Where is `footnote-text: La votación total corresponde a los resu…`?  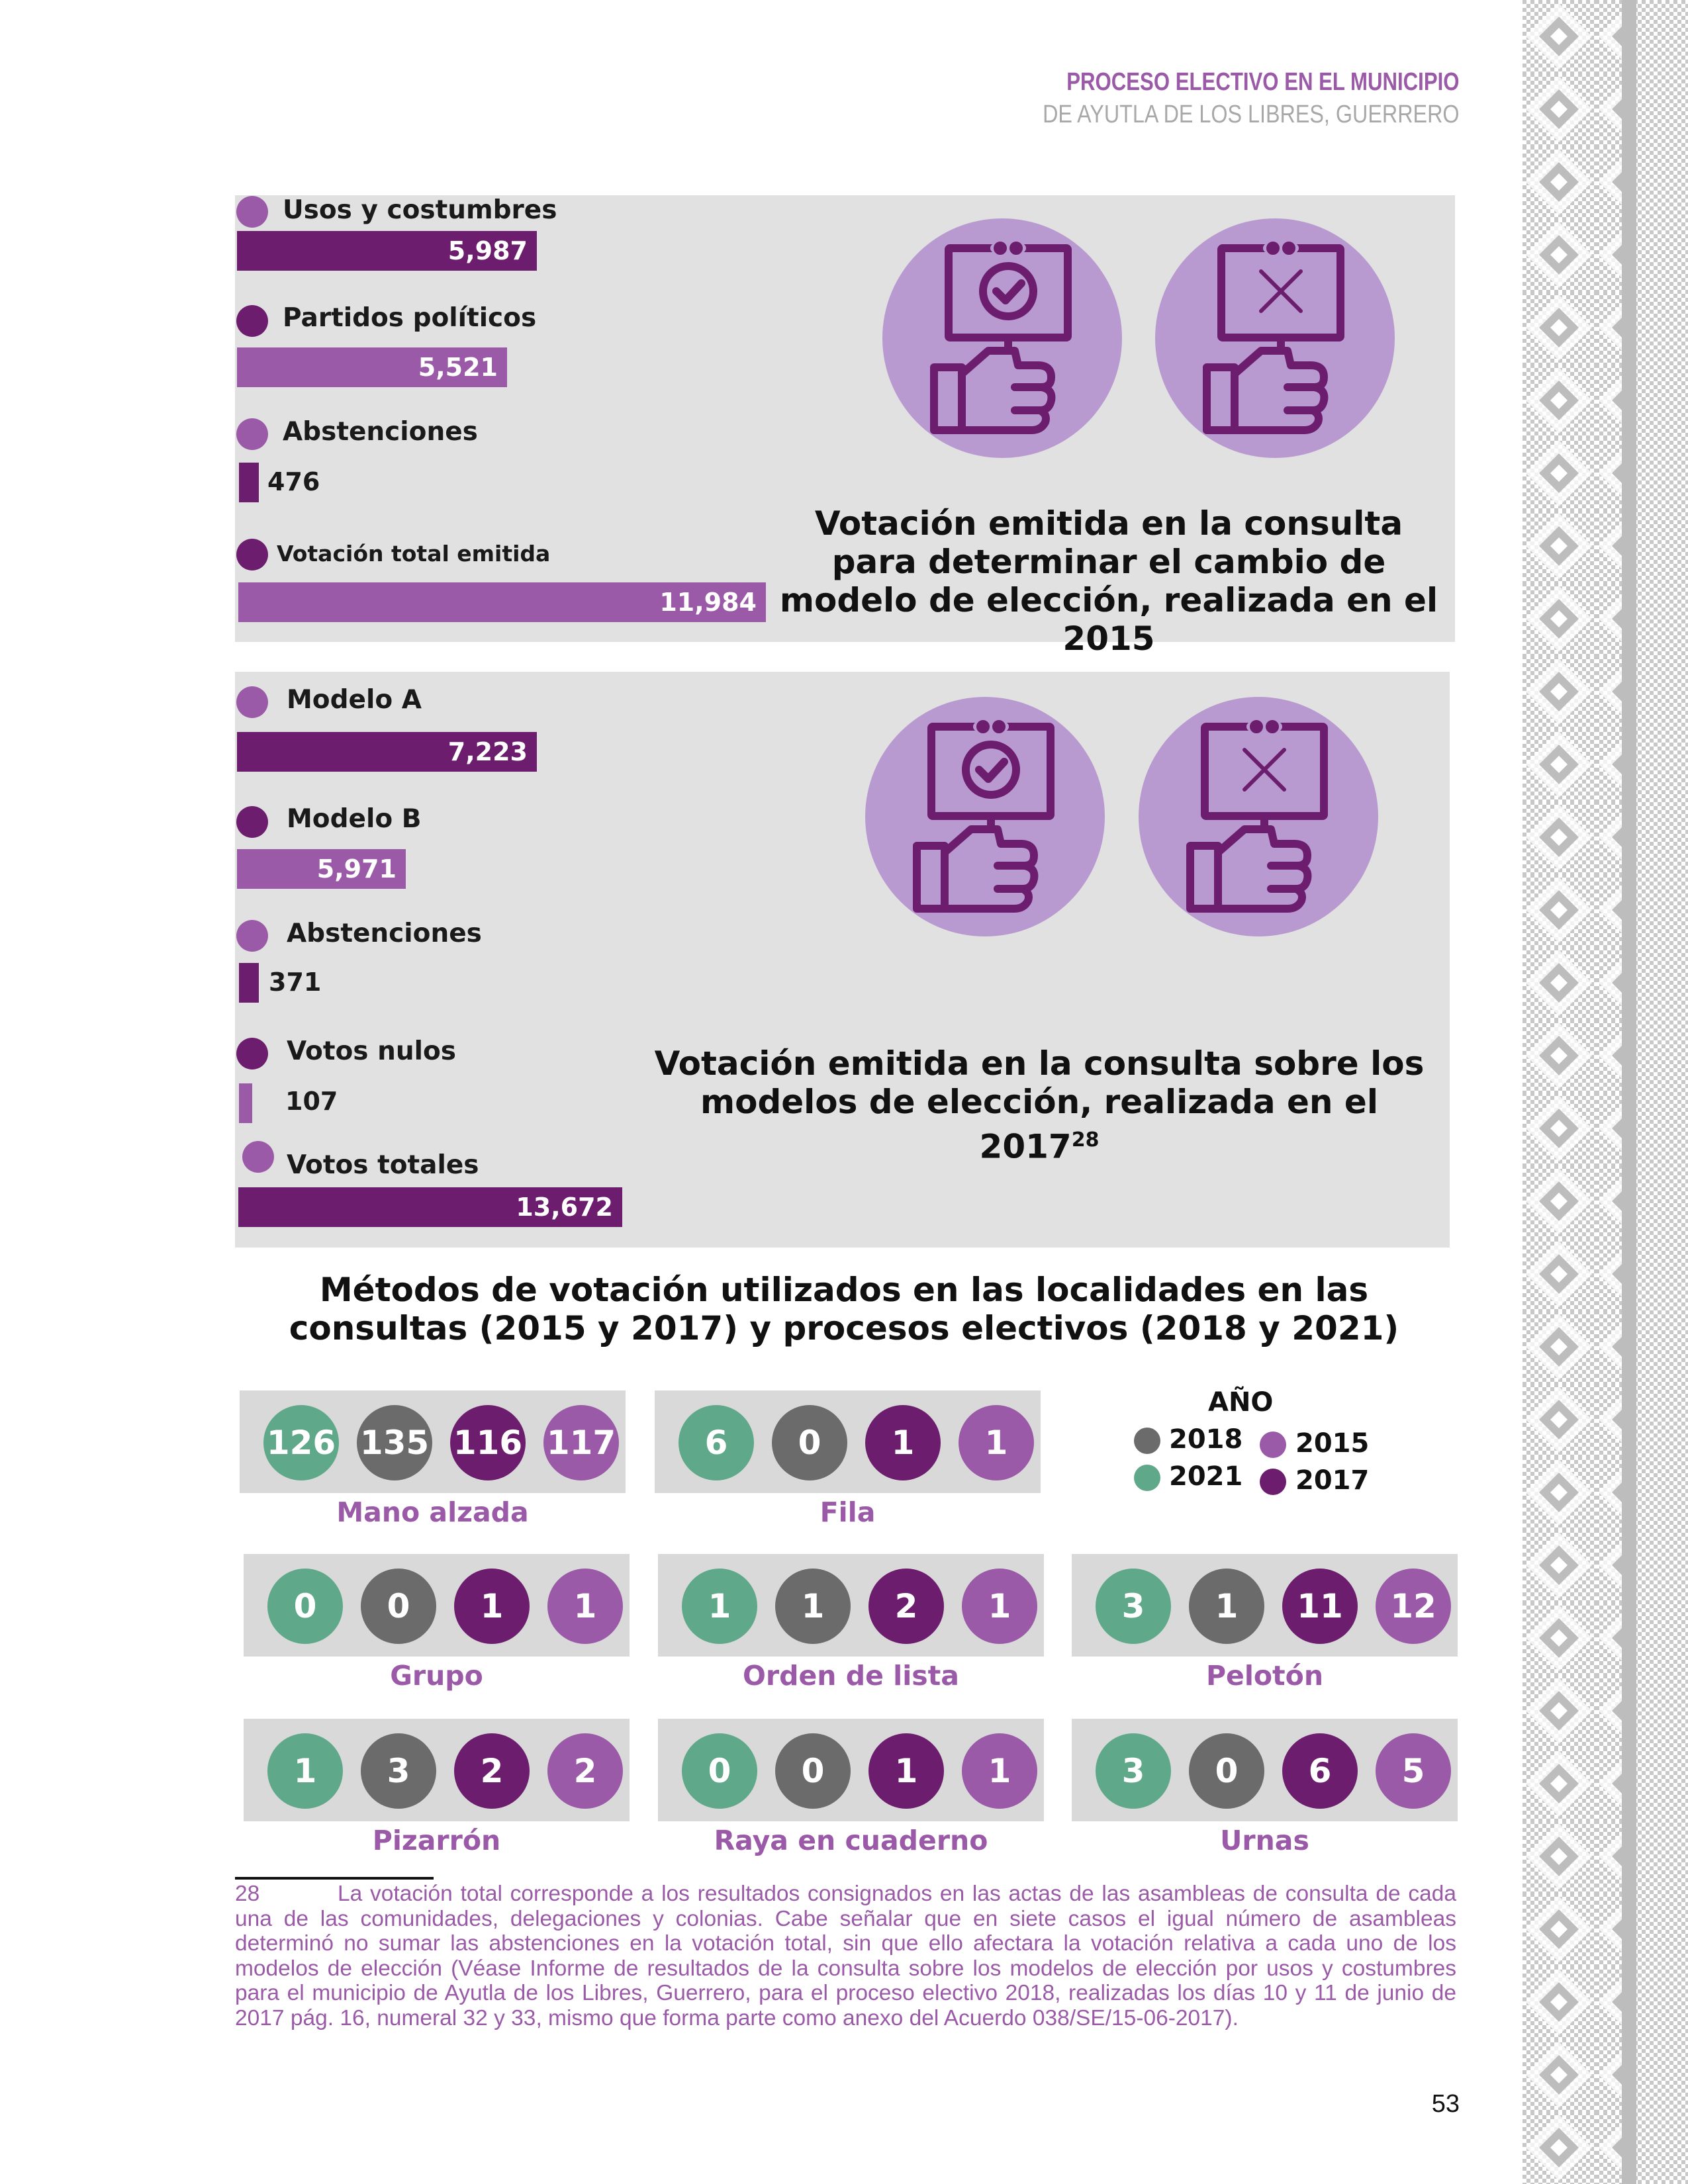
footnote-text: La votación total corresponde a los resu… is located at coordinates (845, 1956).